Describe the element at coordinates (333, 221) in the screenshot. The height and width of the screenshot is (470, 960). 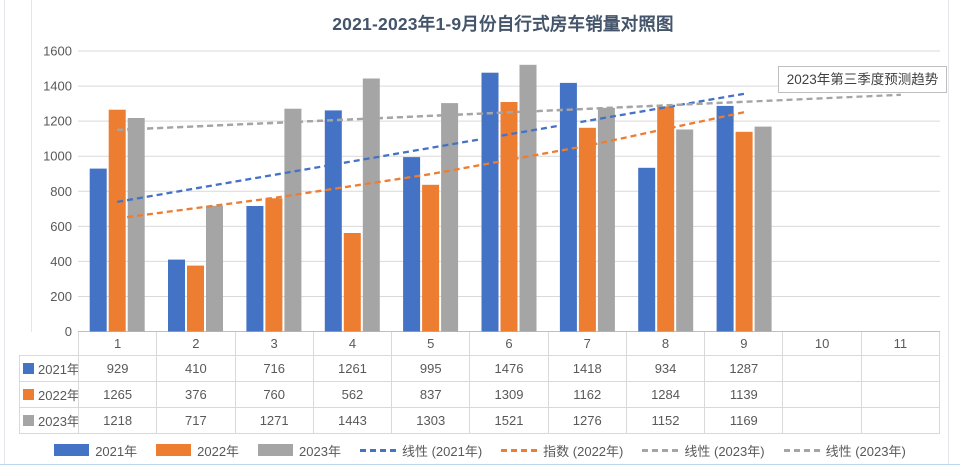
I see `bar-2021年-month-4` at that location.